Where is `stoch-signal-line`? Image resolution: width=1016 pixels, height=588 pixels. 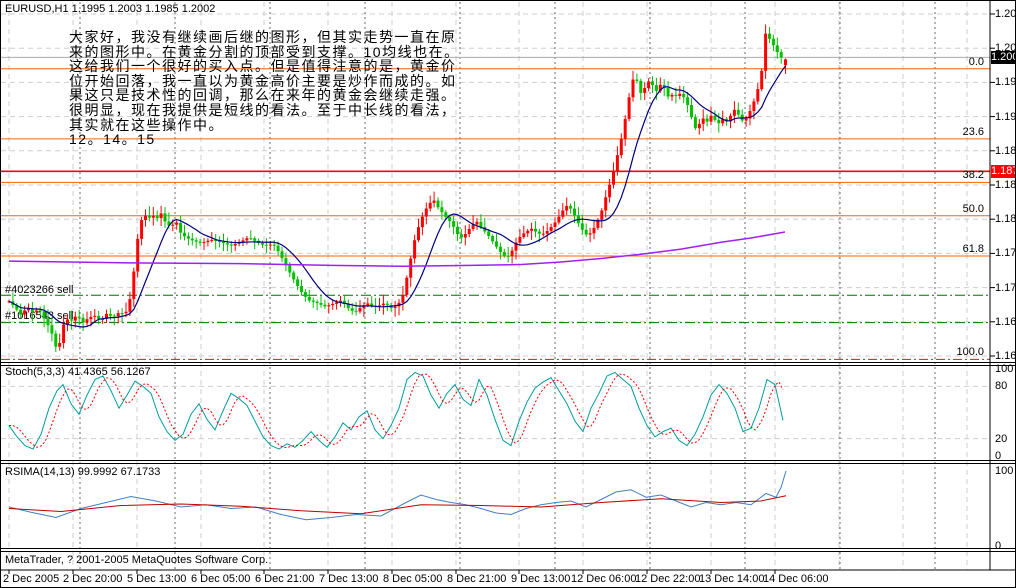
stoch-signal-line is located at coordinates (396, 411).